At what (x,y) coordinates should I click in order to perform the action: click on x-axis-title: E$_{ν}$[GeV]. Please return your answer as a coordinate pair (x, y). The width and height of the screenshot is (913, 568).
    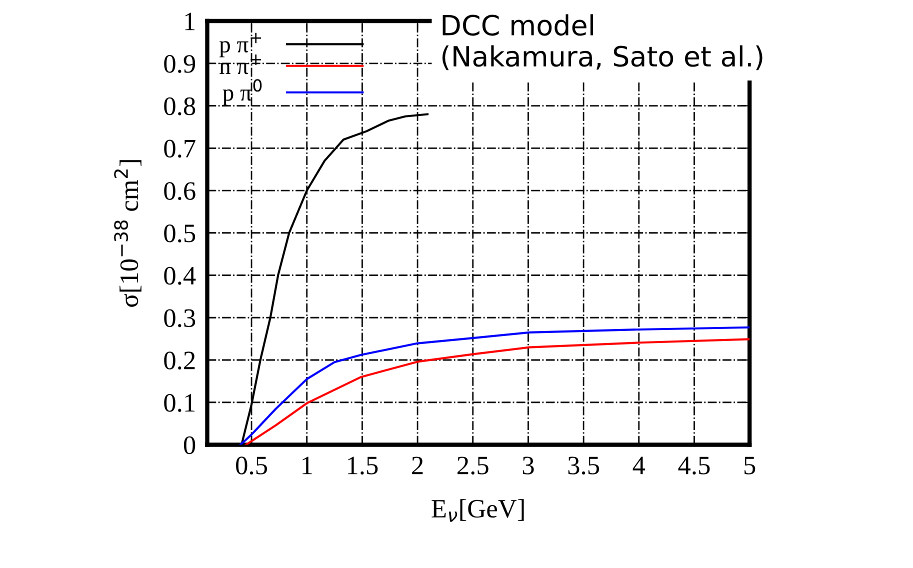
    Looking at the image, I should click on (478, 510).